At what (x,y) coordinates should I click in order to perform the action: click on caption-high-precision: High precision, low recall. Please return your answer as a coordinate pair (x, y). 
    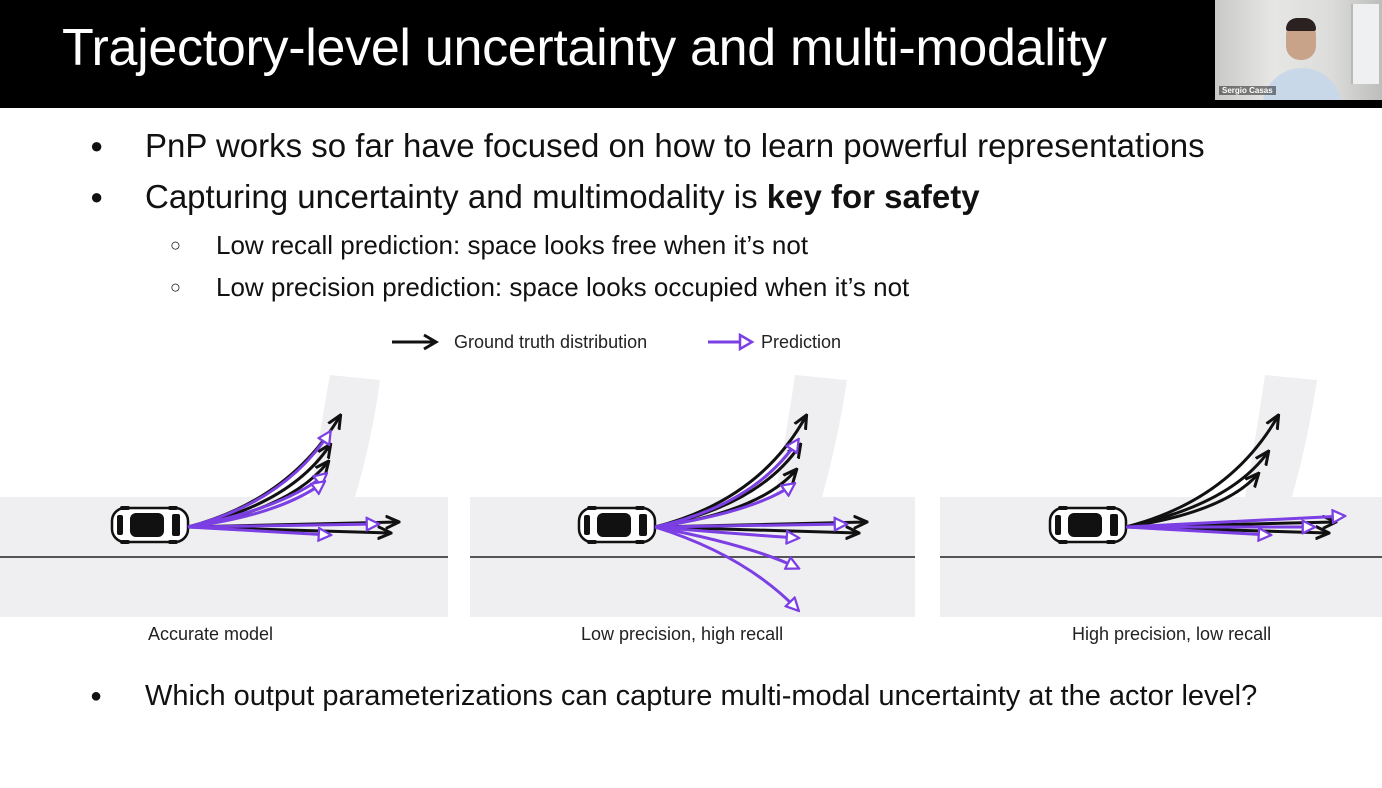
    Looking at the image, I should click on (1172, 634).